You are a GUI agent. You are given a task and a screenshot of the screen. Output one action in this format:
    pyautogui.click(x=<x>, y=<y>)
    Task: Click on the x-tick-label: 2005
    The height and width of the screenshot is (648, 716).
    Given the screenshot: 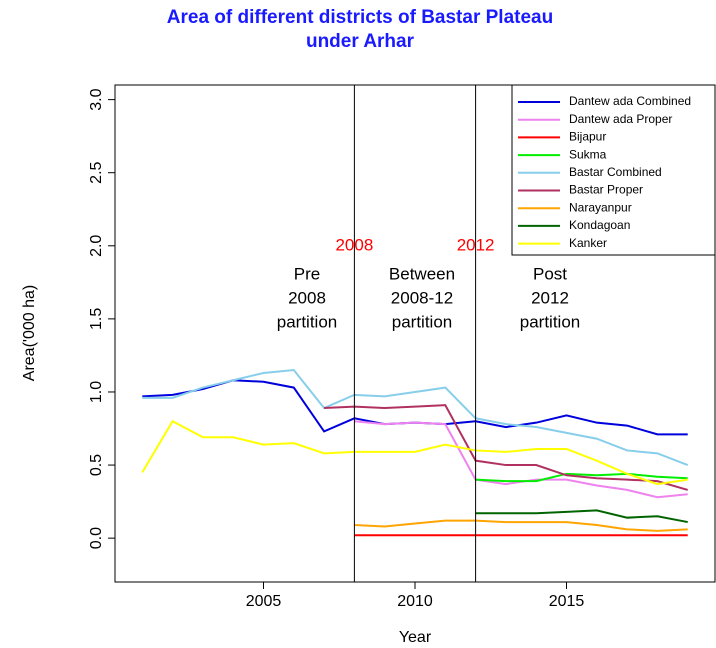 What is the action you would take?
    pyautogui.click(x=264, y=601)
    